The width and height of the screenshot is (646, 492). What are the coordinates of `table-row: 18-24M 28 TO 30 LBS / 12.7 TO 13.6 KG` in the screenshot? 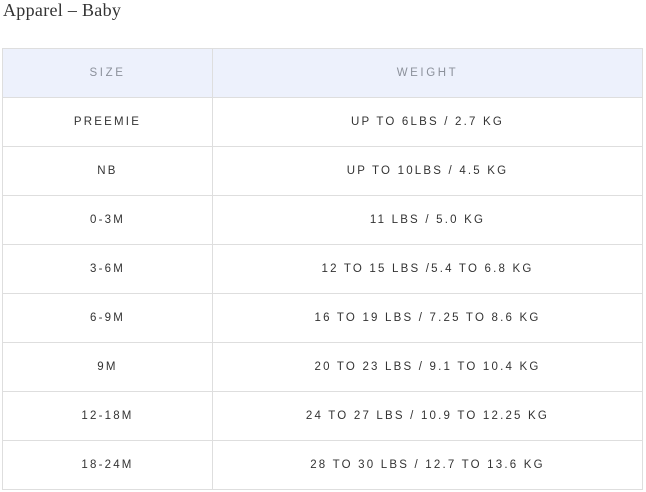 It's located at (322, 465).